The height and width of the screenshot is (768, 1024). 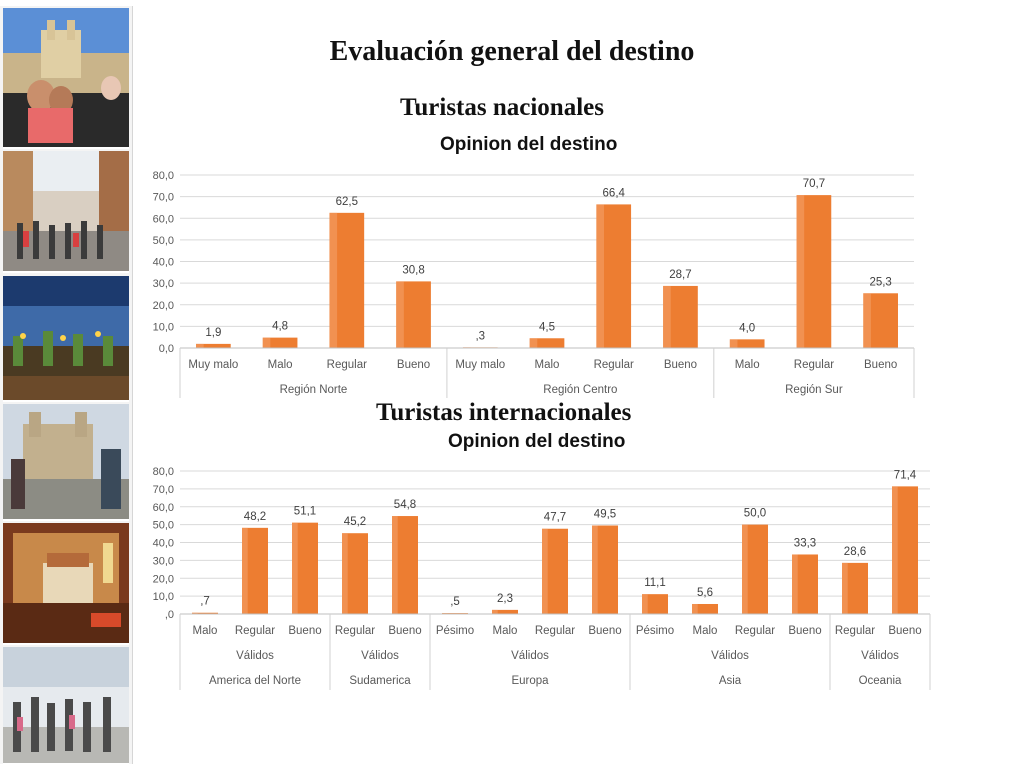 What do you see at coordinates (747, 328) in the screenshot?
I see `data-label: 4,0` at bounding box center [747, 328].